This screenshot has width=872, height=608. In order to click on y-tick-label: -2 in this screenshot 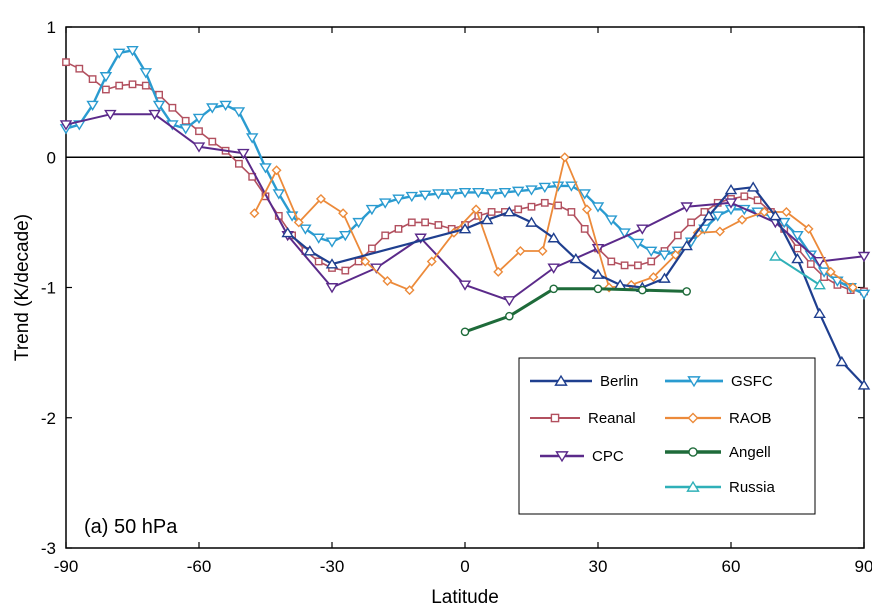, I will do `click(48, 418)`.